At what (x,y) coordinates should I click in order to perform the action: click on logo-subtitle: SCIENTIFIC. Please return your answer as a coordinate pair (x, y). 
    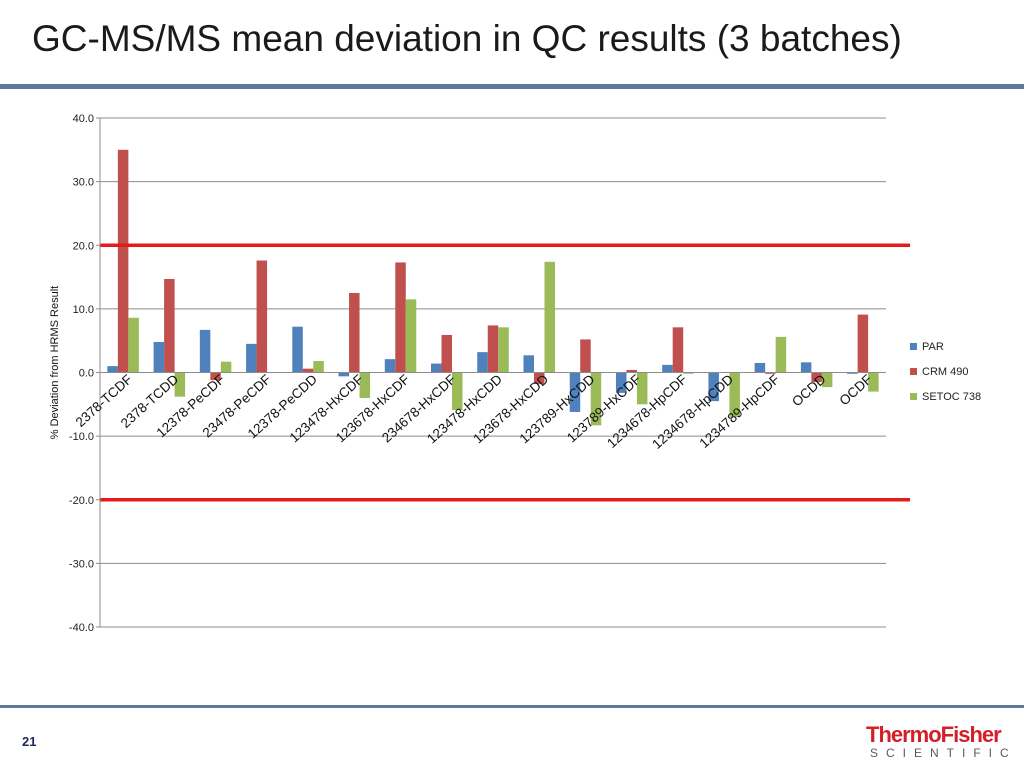
    Looking at the image, I should click on (943, 753).